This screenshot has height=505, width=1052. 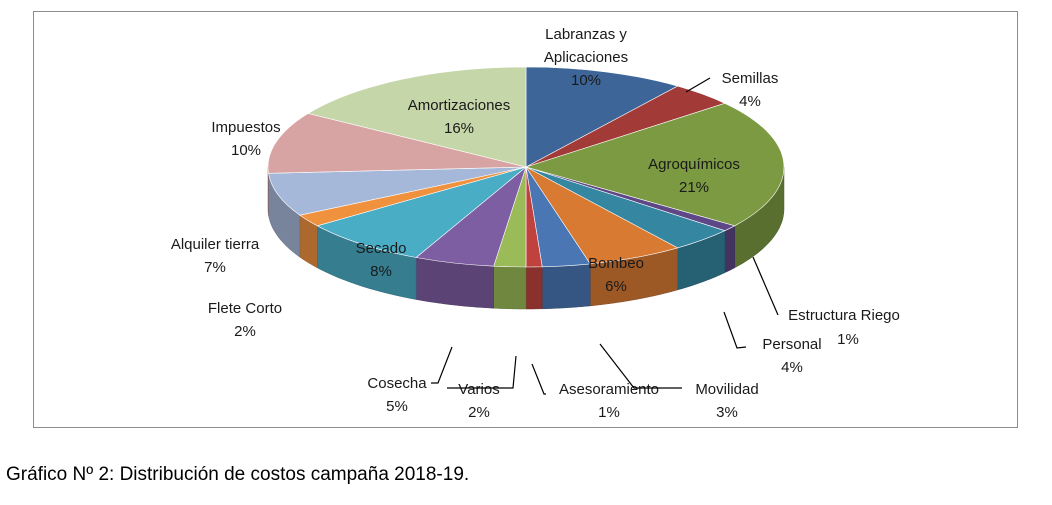 What do you see at coordinates (397, 406) in the screenshot?
I see `label-value-cosecha: 5%` at bounding box center [397, 406].